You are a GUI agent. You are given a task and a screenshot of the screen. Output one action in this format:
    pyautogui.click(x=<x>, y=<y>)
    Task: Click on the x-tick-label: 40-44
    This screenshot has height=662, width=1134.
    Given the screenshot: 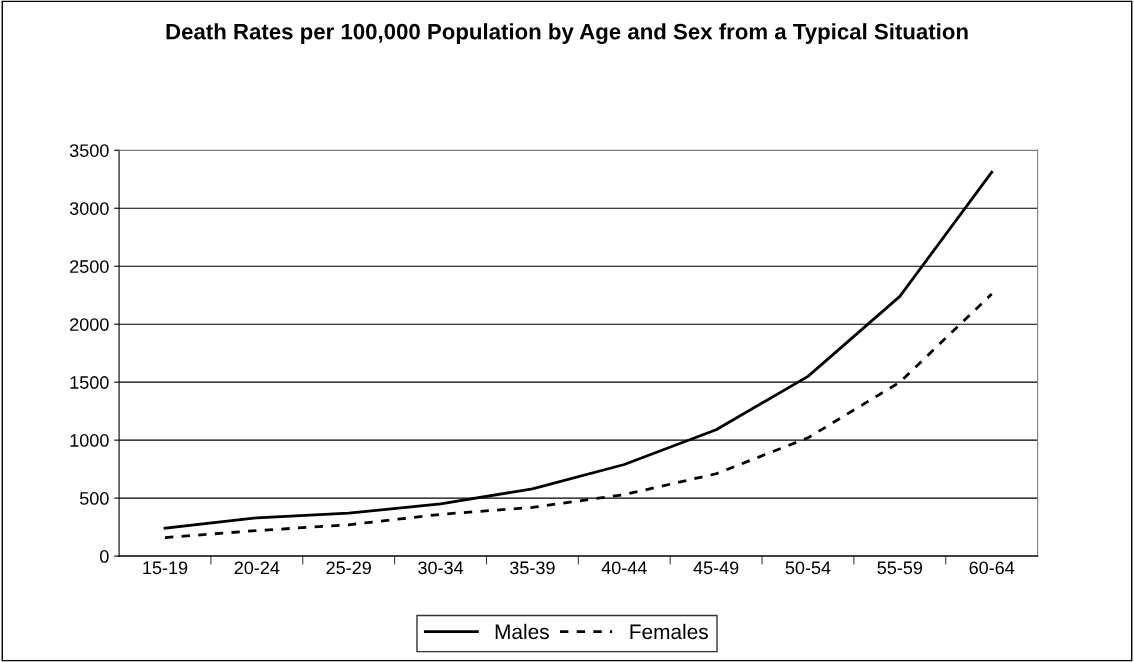 What is the action you would take?
    pyautogui.click(x=624, y=568)
    